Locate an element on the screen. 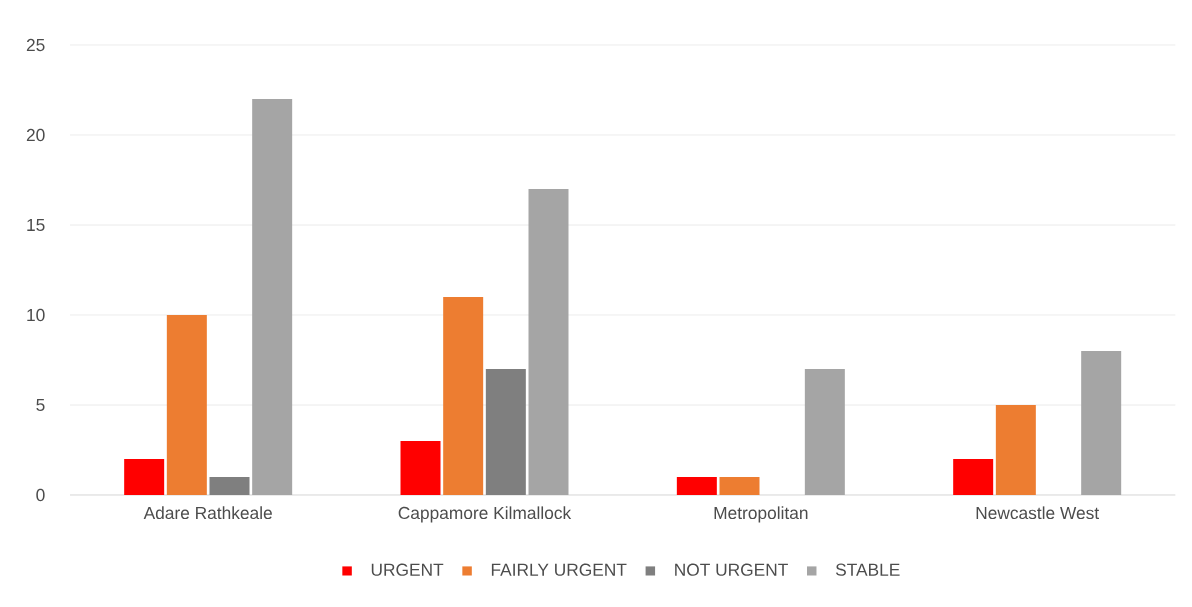  legend-label: FAIRLY URGENT is located at coordinates (559, 569).